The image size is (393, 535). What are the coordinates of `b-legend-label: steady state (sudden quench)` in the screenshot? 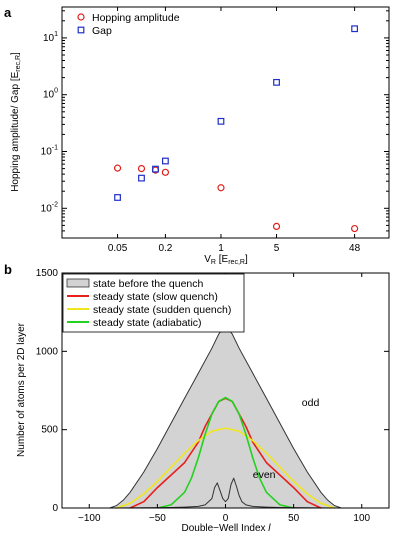 It's located at (162, 310).